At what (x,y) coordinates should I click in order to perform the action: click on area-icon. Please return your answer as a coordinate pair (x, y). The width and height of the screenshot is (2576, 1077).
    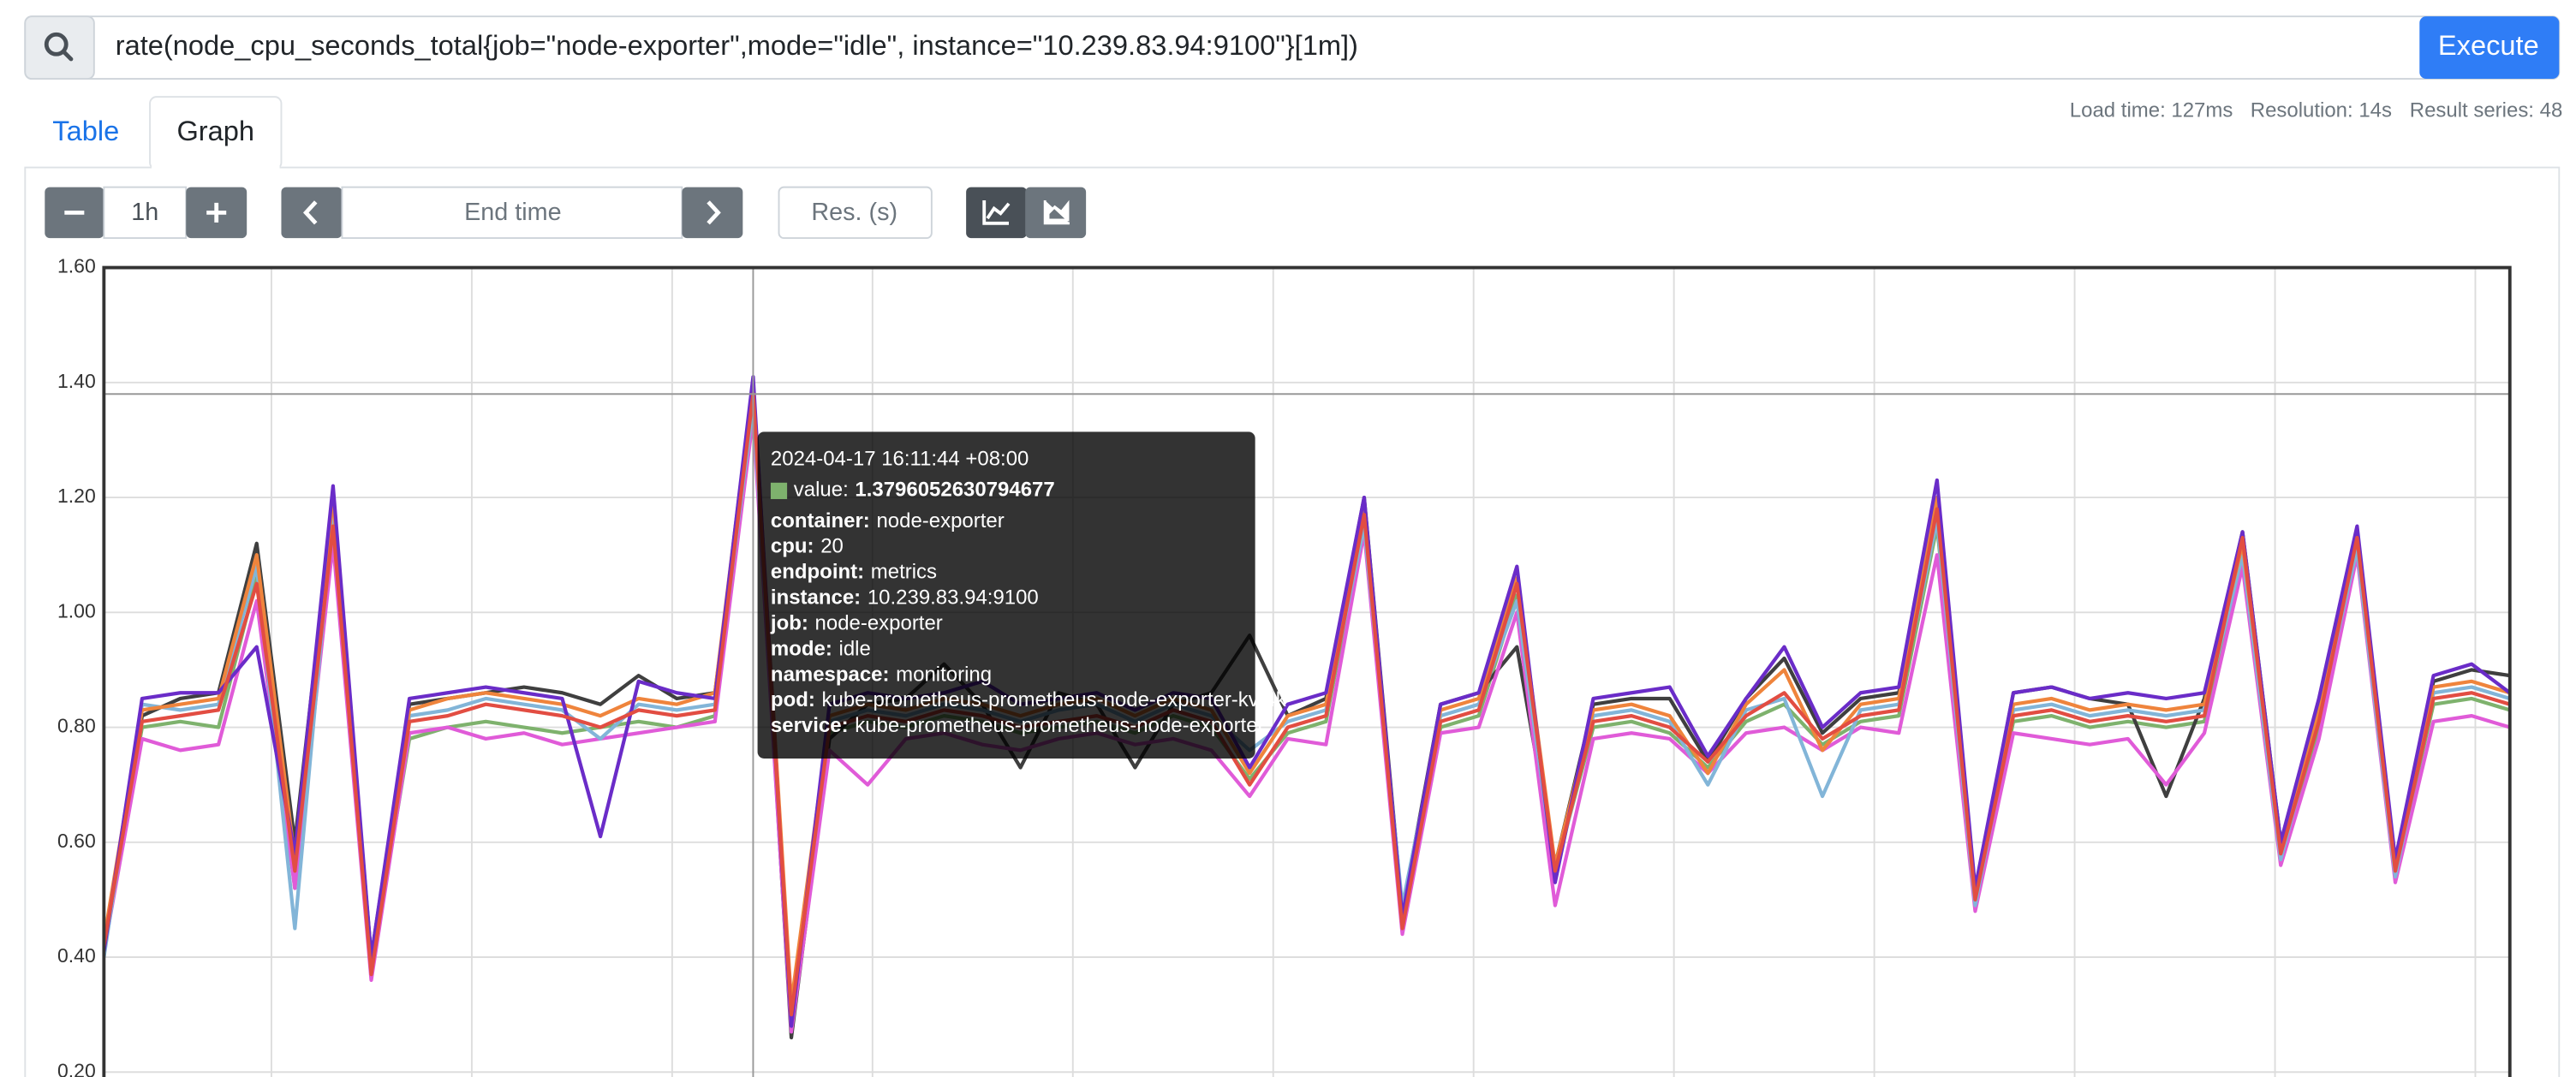
    Looking at the image, I should click on (1057, 212).